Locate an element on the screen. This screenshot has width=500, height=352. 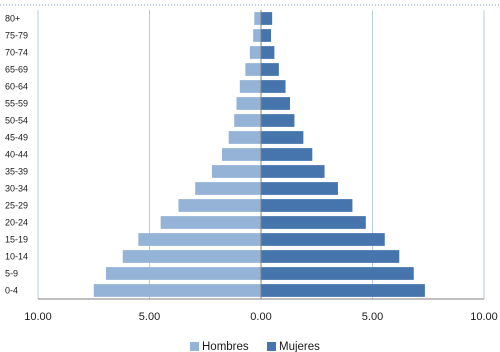
category-label-55-59: 55-59 is located at coordinates (16, 104).